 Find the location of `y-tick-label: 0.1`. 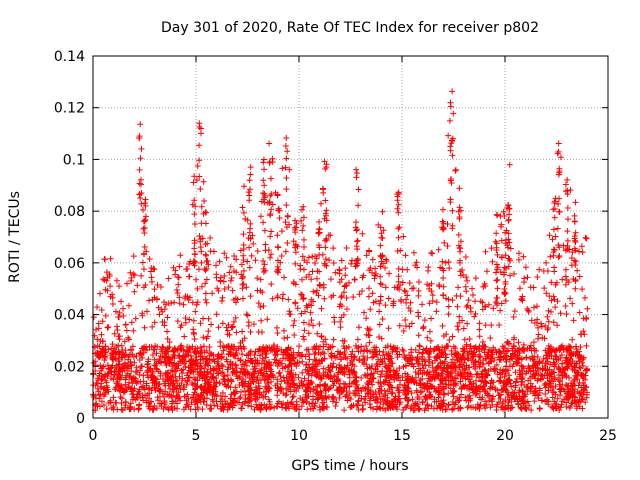

y-tick-label: 0.1 is located at coordinates (74, 160).